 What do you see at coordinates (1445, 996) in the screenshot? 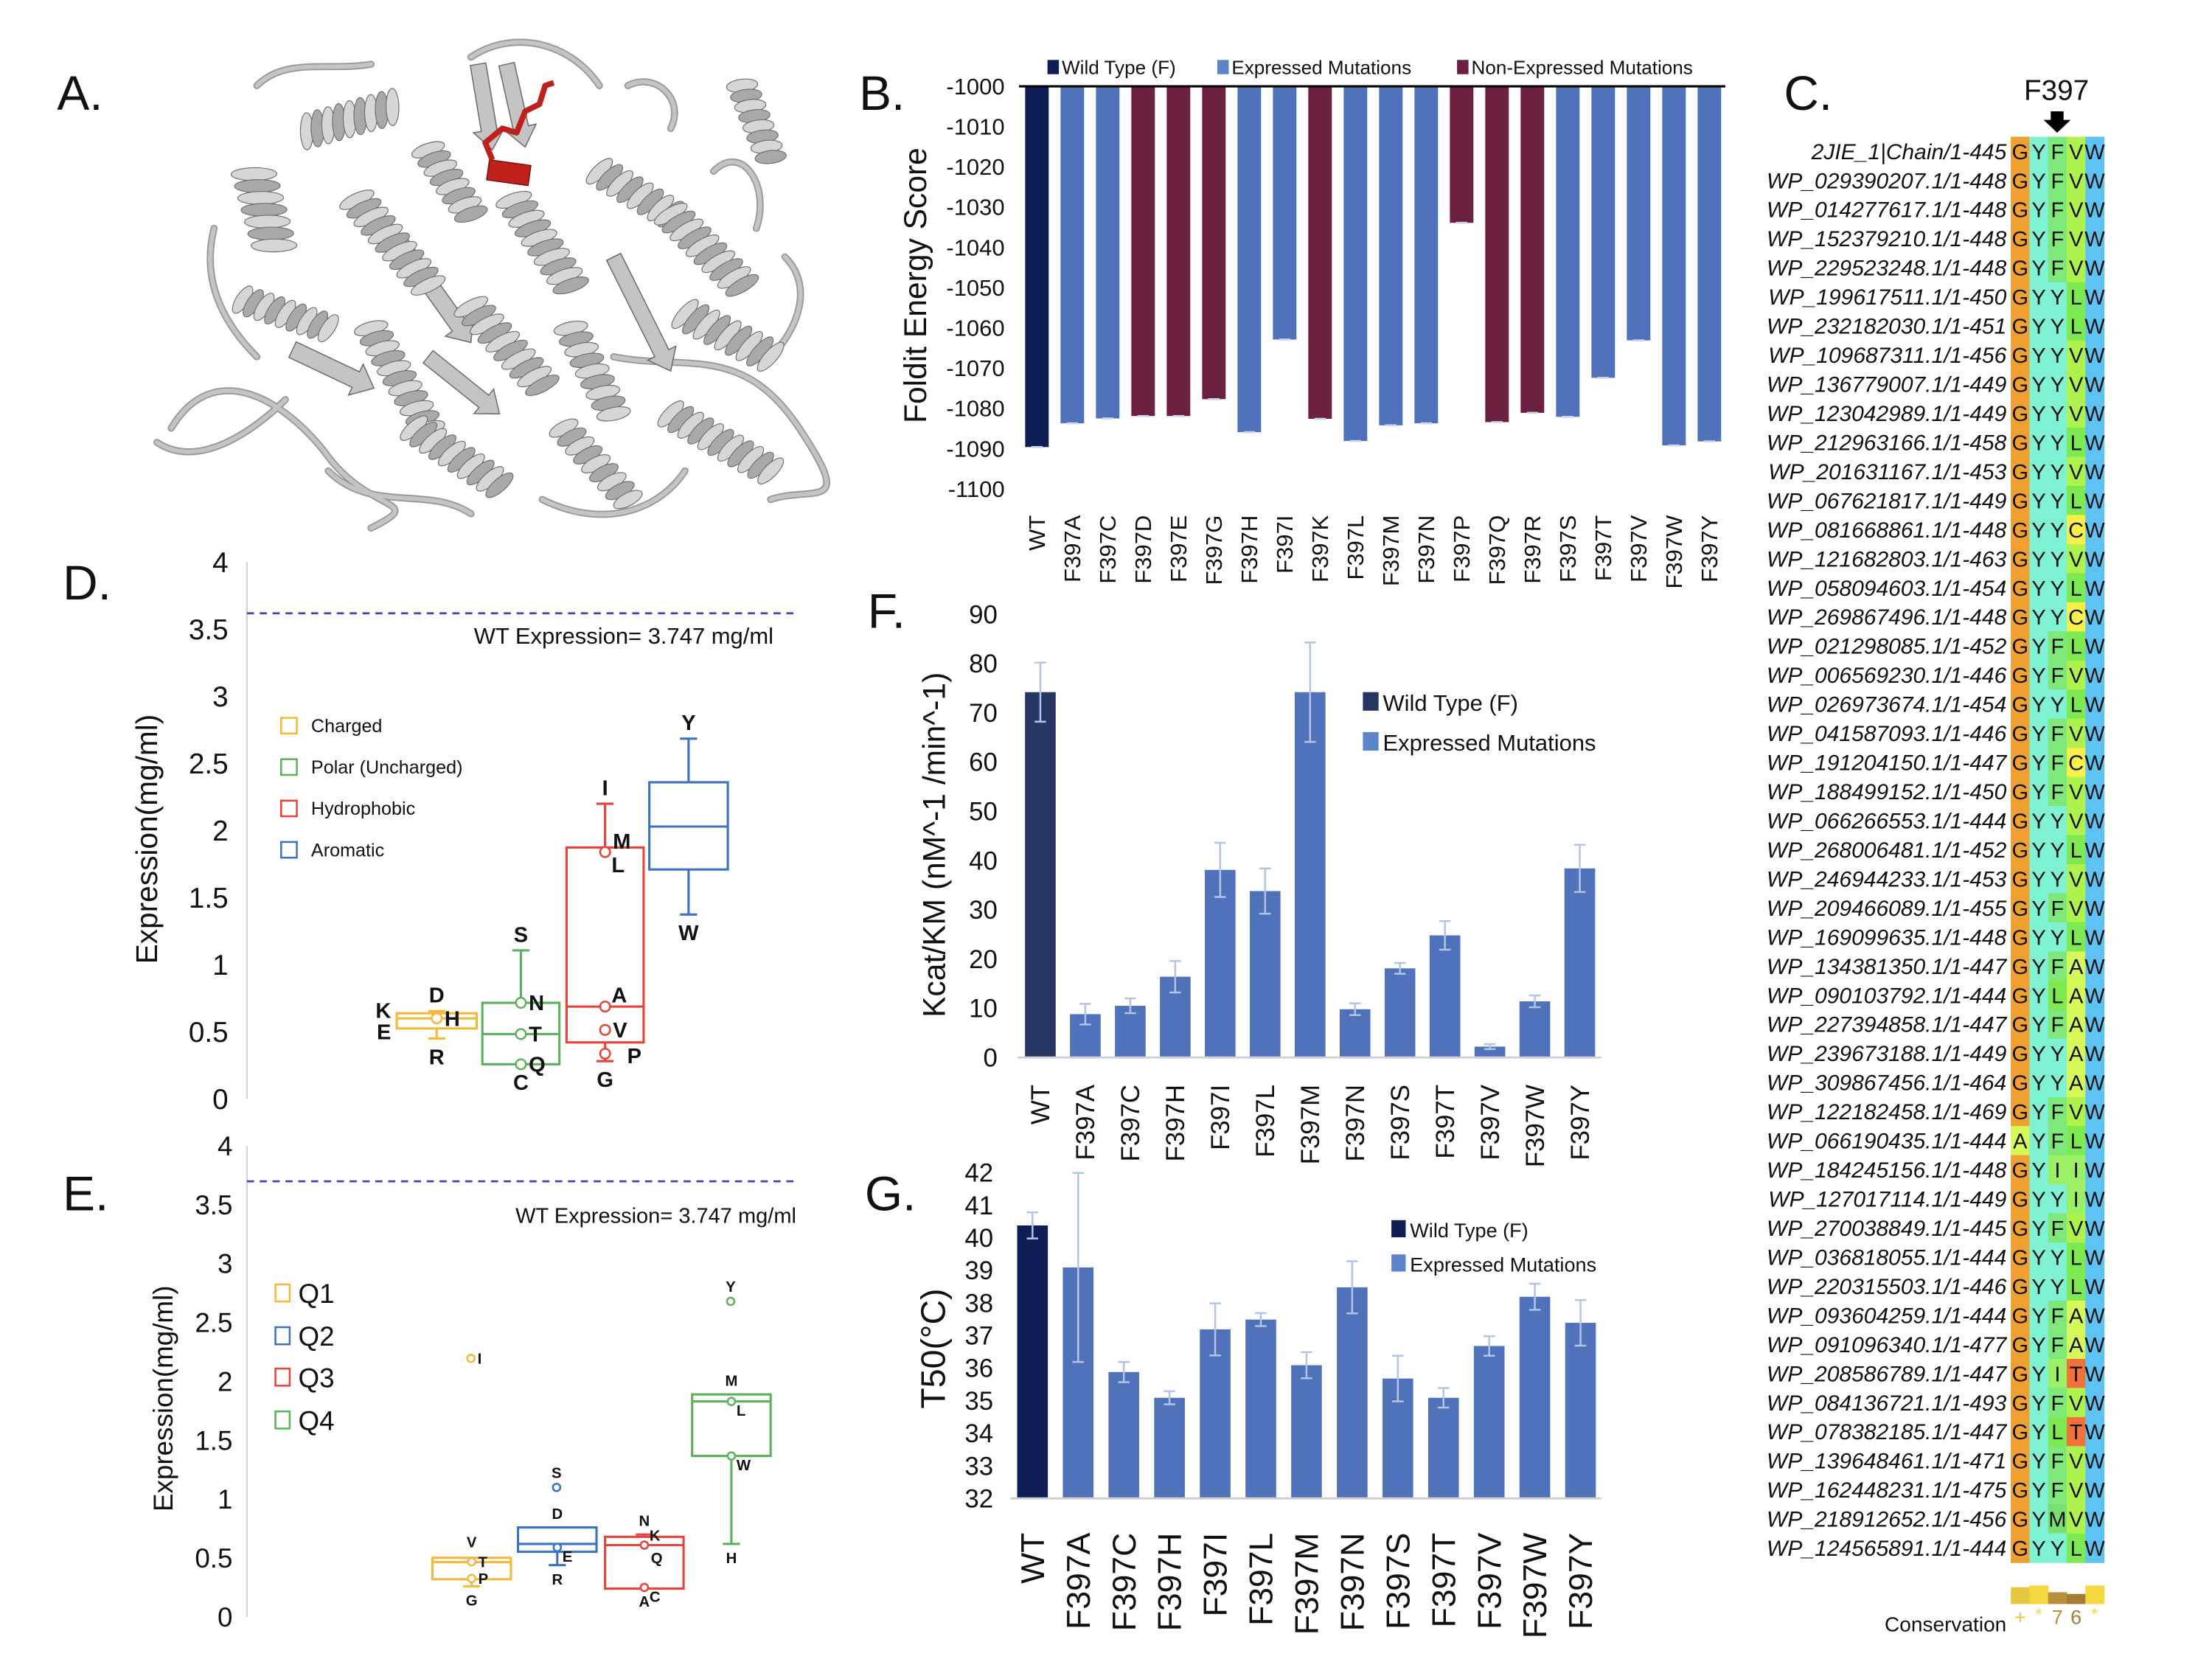
I see `bar-f397t` at bounding box center [1445, 996].